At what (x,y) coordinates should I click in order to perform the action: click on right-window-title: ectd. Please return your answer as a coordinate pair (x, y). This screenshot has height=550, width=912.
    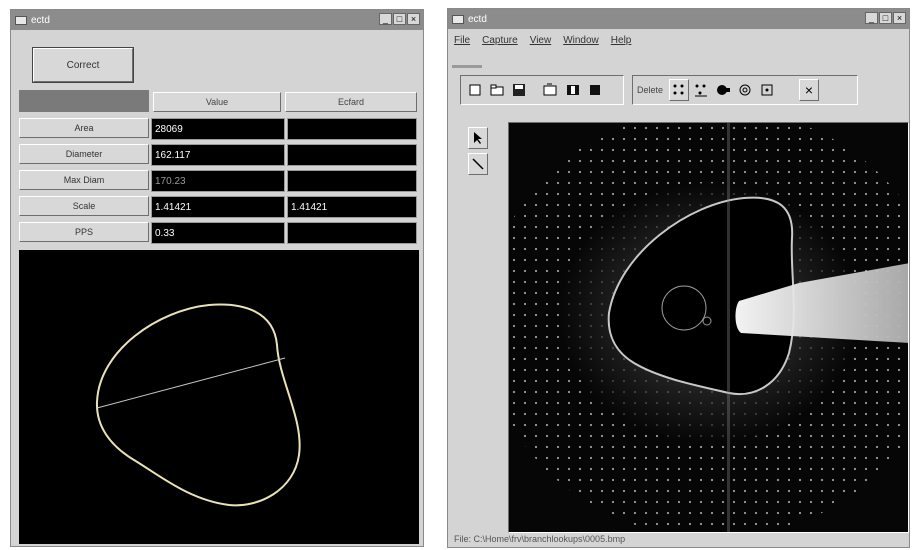
    Looking at the image, I should click on (477, 19).